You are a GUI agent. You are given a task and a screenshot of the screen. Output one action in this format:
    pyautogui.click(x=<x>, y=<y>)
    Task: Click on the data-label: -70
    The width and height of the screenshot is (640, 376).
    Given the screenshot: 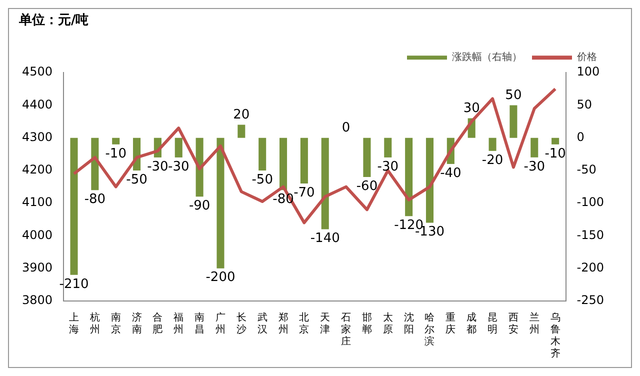 What is the action you would take?
    pyautogui.click(x=304, y=192)
    